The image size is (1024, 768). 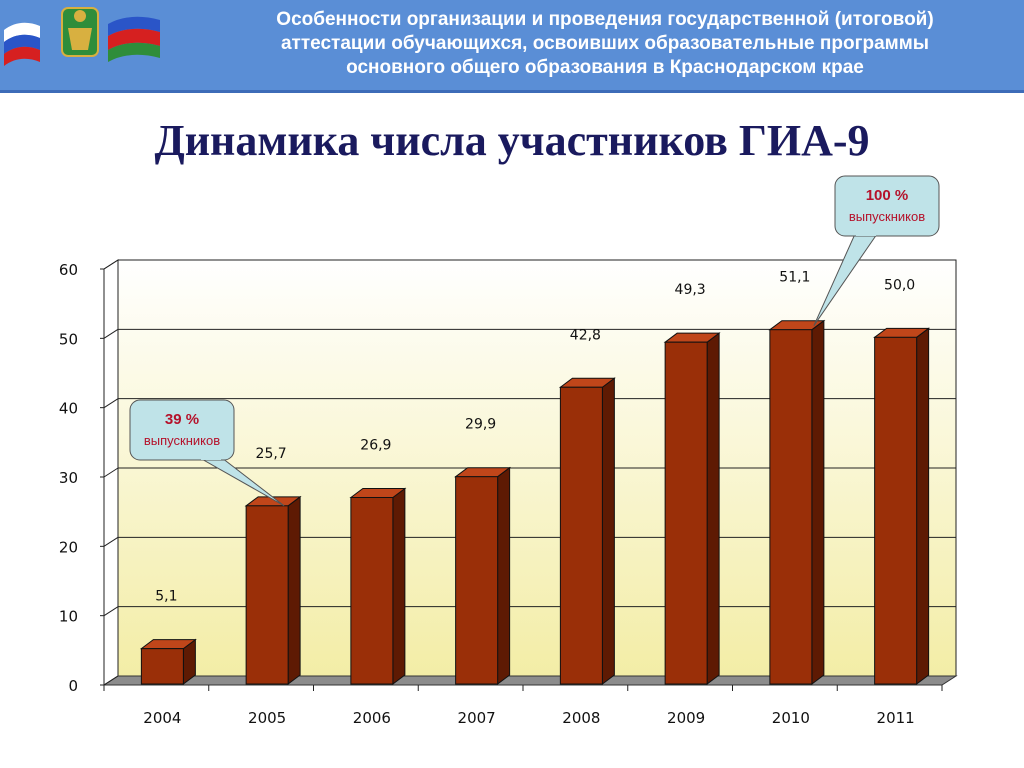 I want to click on flags-logo-icon, so click(x=82, y=36).